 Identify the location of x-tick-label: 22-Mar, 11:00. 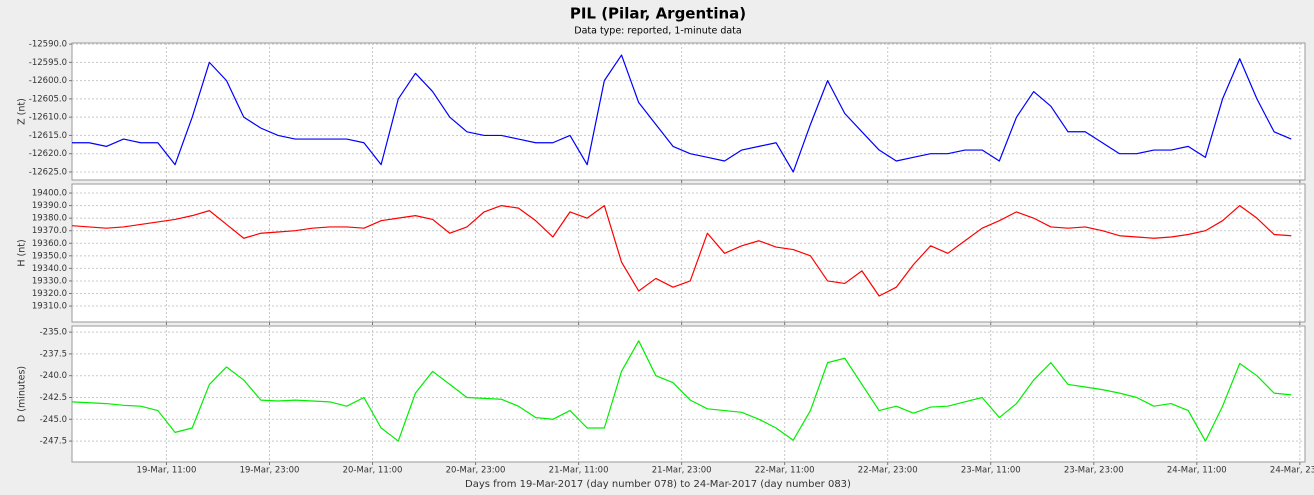
(785, 471).